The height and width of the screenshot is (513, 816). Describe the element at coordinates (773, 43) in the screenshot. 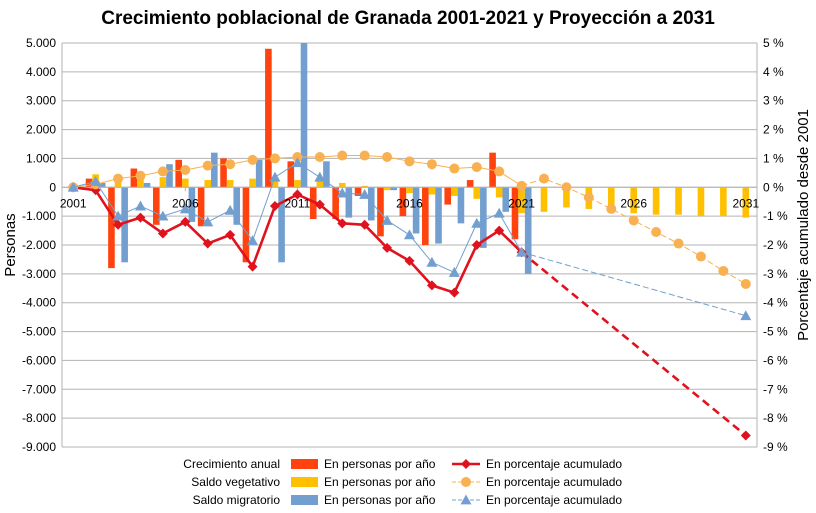

I see `y2-tick-label: 5 %` at that location.